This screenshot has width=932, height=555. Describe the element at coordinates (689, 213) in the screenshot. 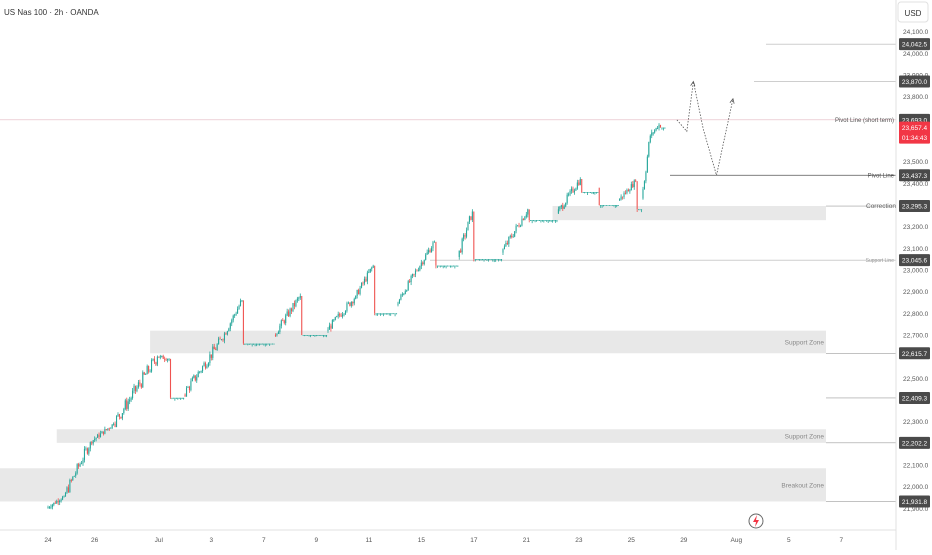

I see `zone-band` at that location.